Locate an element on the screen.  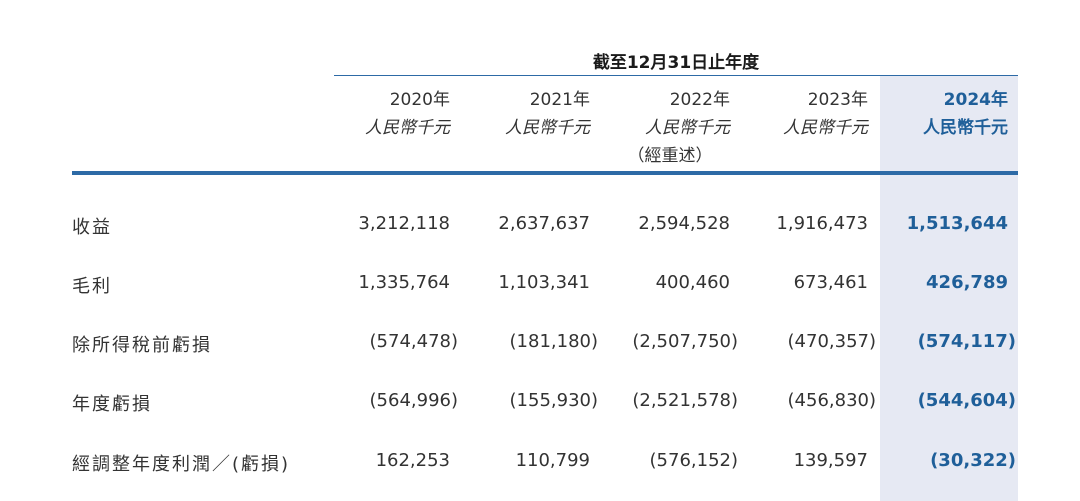
row-label-loss-for-year: 年度虧損 is located at coordinates (112, 404).